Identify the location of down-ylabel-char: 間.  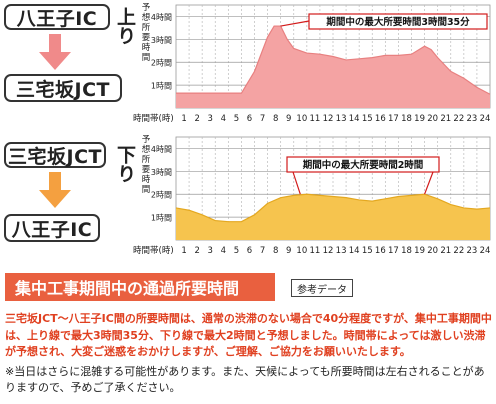
(146, 190).